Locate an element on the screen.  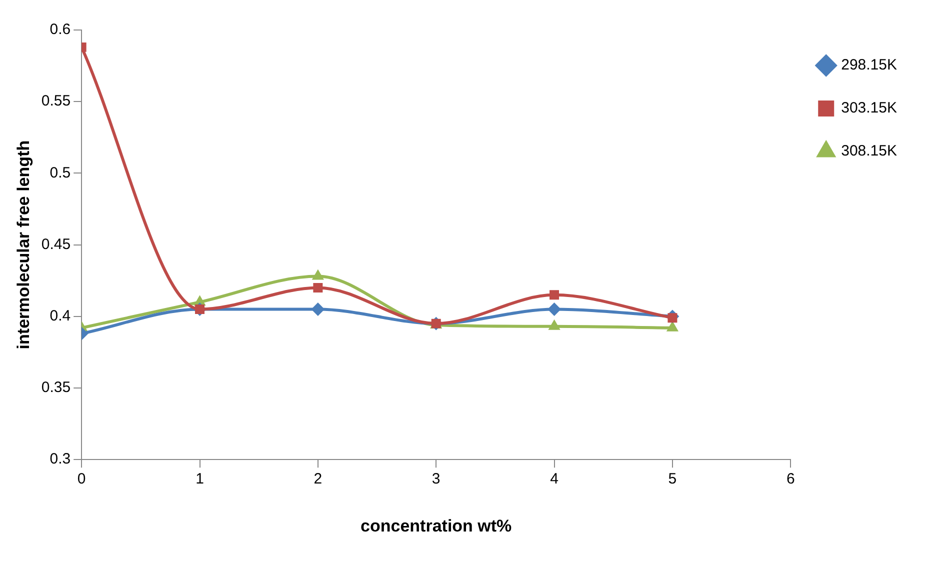
y-tick-label: 0.55 is located at coordinates (56, 101).